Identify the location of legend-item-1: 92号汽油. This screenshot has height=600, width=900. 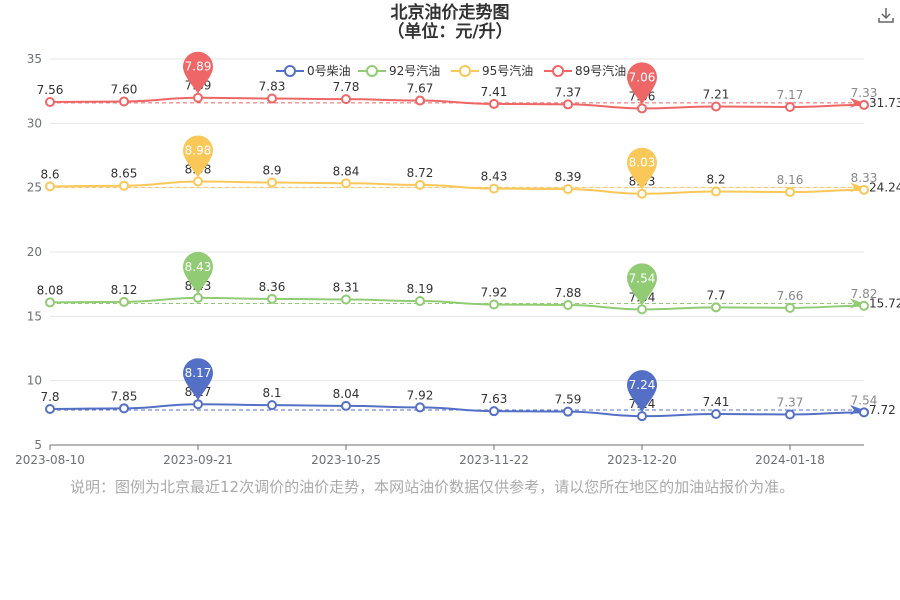
(399, 70).